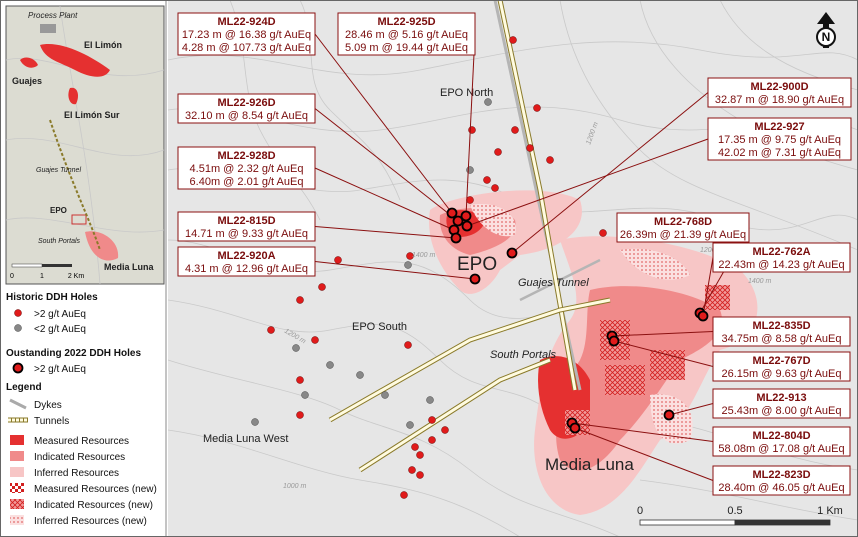  Describe the element at coordinates (379, 327) in the screenshot. I see `area-label: EPO South` at that location.